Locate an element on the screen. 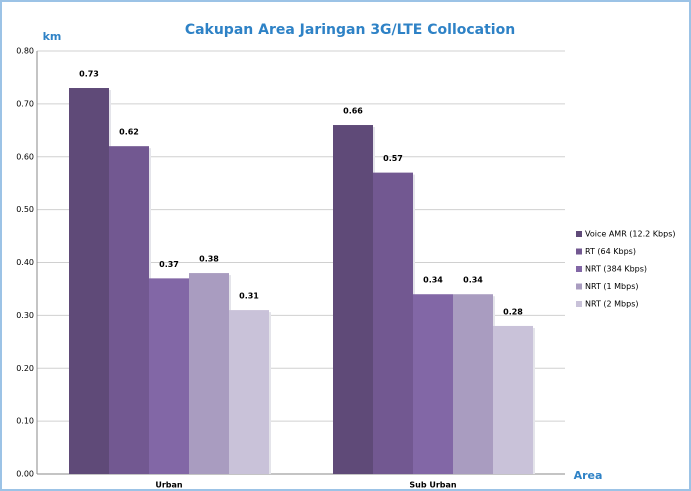 The image size is (691, 491). chart-title: Cakupan Area Jaringan 3G/LTE Collocation is located at coordinates (350, 30).